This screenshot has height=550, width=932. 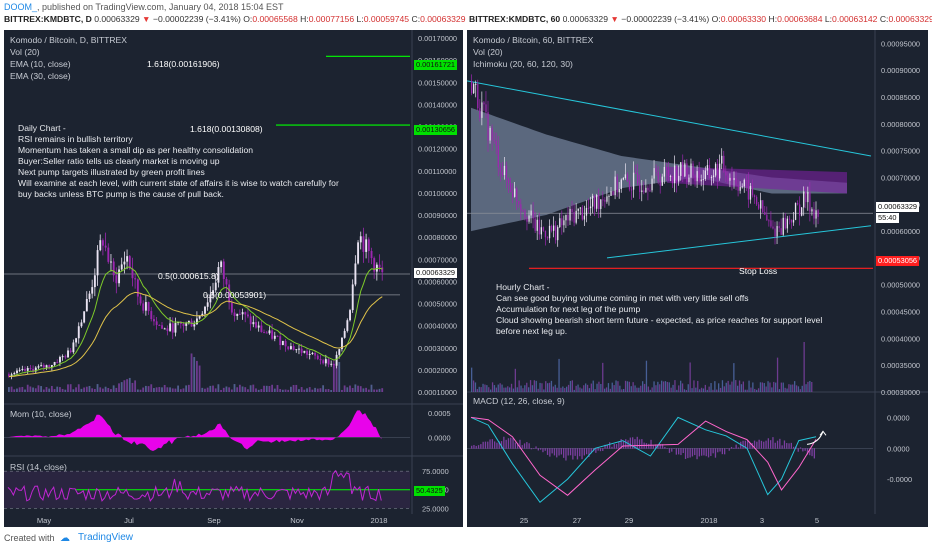 I want to click on ema10-indicator-label: EMA (10, close), so click(x=40, y=64).